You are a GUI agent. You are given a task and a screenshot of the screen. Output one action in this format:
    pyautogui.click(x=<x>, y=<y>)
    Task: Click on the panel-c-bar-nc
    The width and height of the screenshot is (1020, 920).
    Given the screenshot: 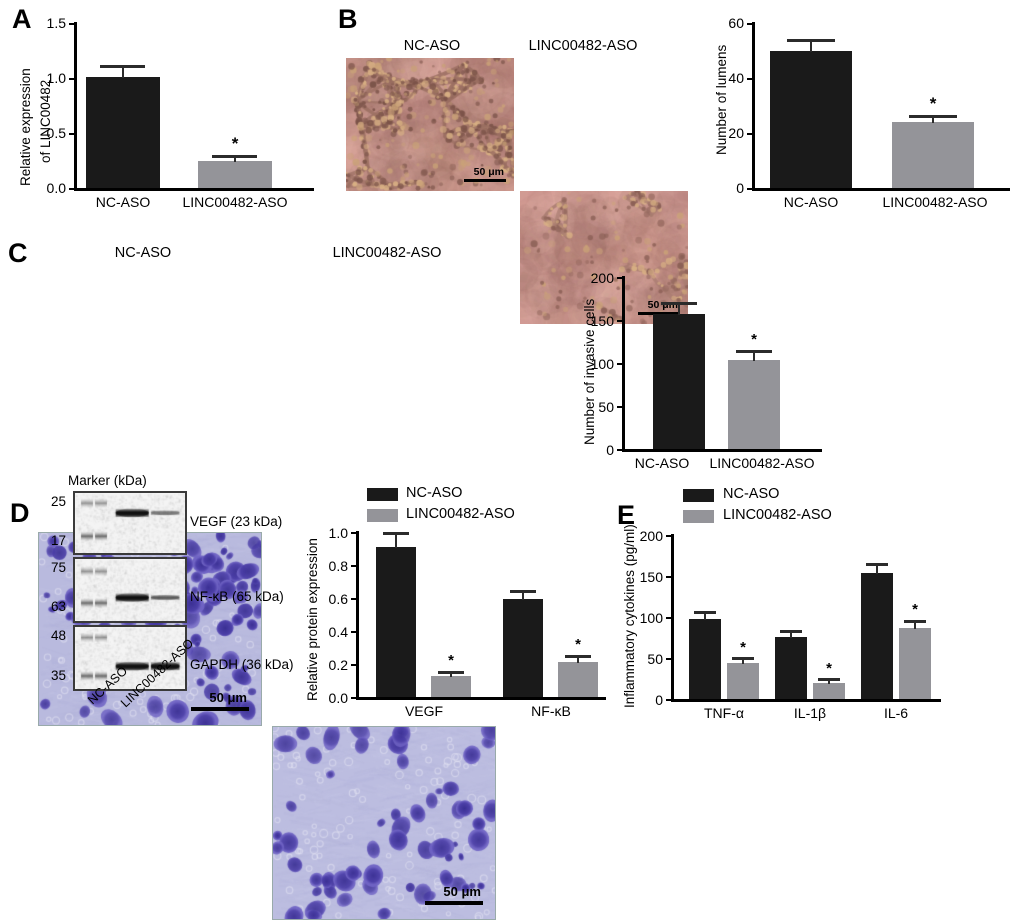 What is the action you would take?
    pyautogui.click(x=679, y=381)
    